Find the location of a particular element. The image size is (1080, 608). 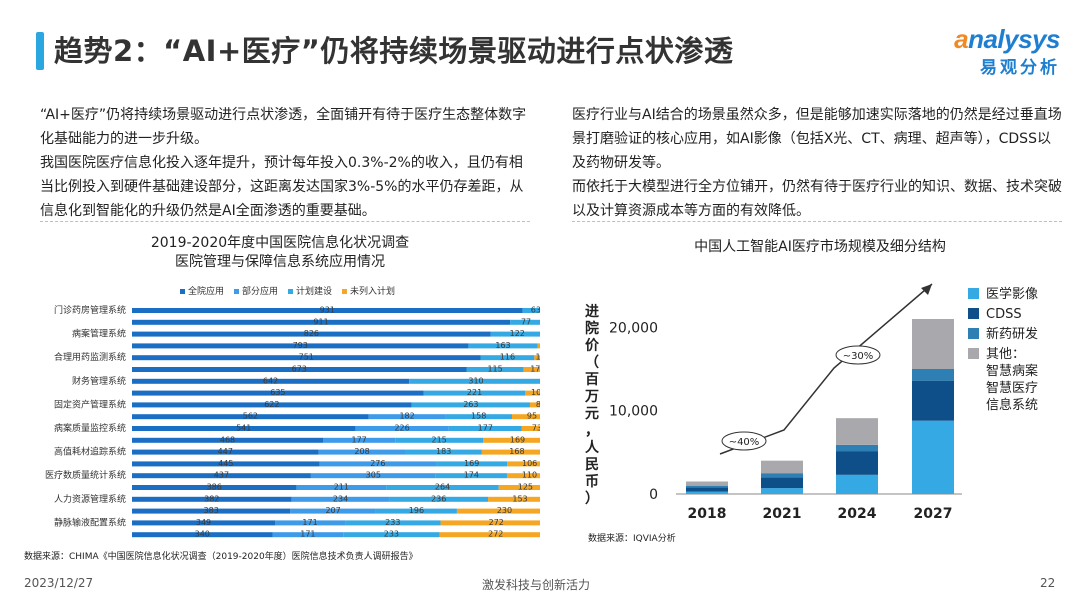

y-axis-title-char: （ is located at coordinates (592, 363).